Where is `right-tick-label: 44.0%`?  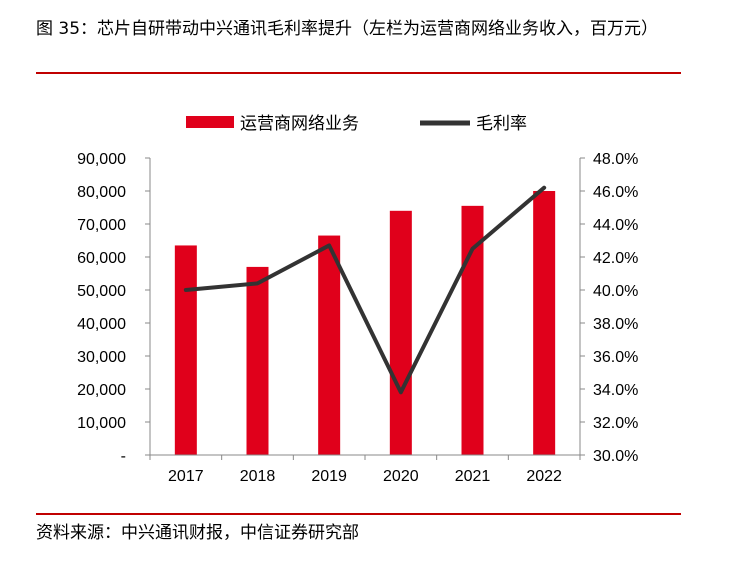 right-tick-label: 44.0% is located at coordinates (615, 225).